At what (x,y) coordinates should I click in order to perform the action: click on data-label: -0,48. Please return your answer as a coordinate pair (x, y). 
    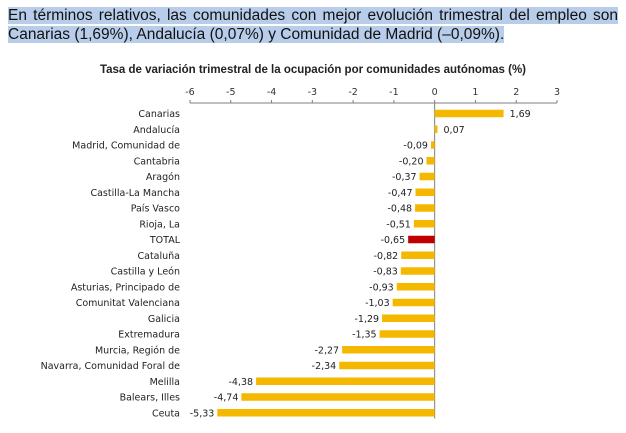
    Looking at the image, I should click on (399, 209).